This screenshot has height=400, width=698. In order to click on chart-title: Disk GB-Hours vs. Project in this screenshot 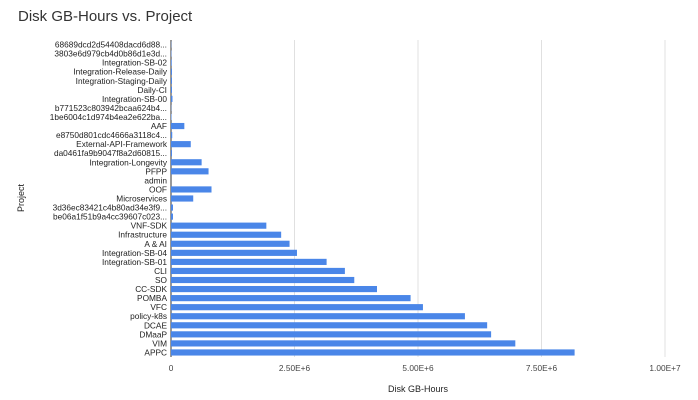, I will do `click(105, 16)`.